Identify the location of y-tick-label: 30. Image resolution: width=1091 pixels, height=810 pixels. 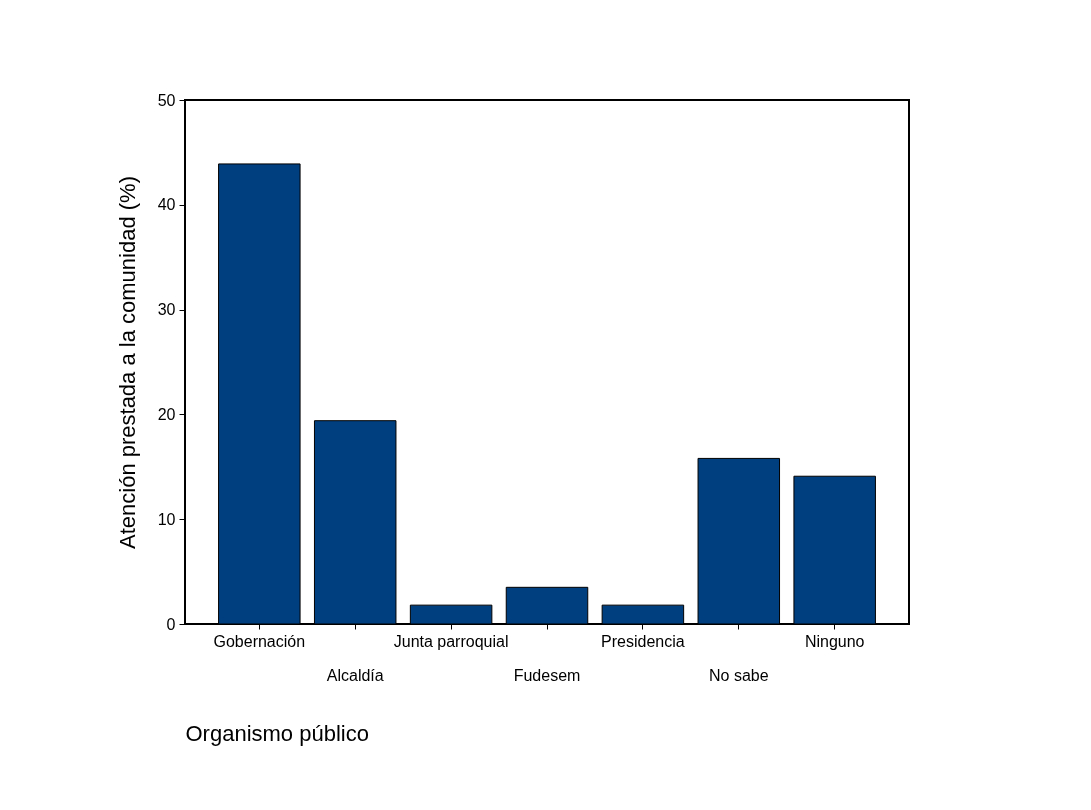
(166, 310).